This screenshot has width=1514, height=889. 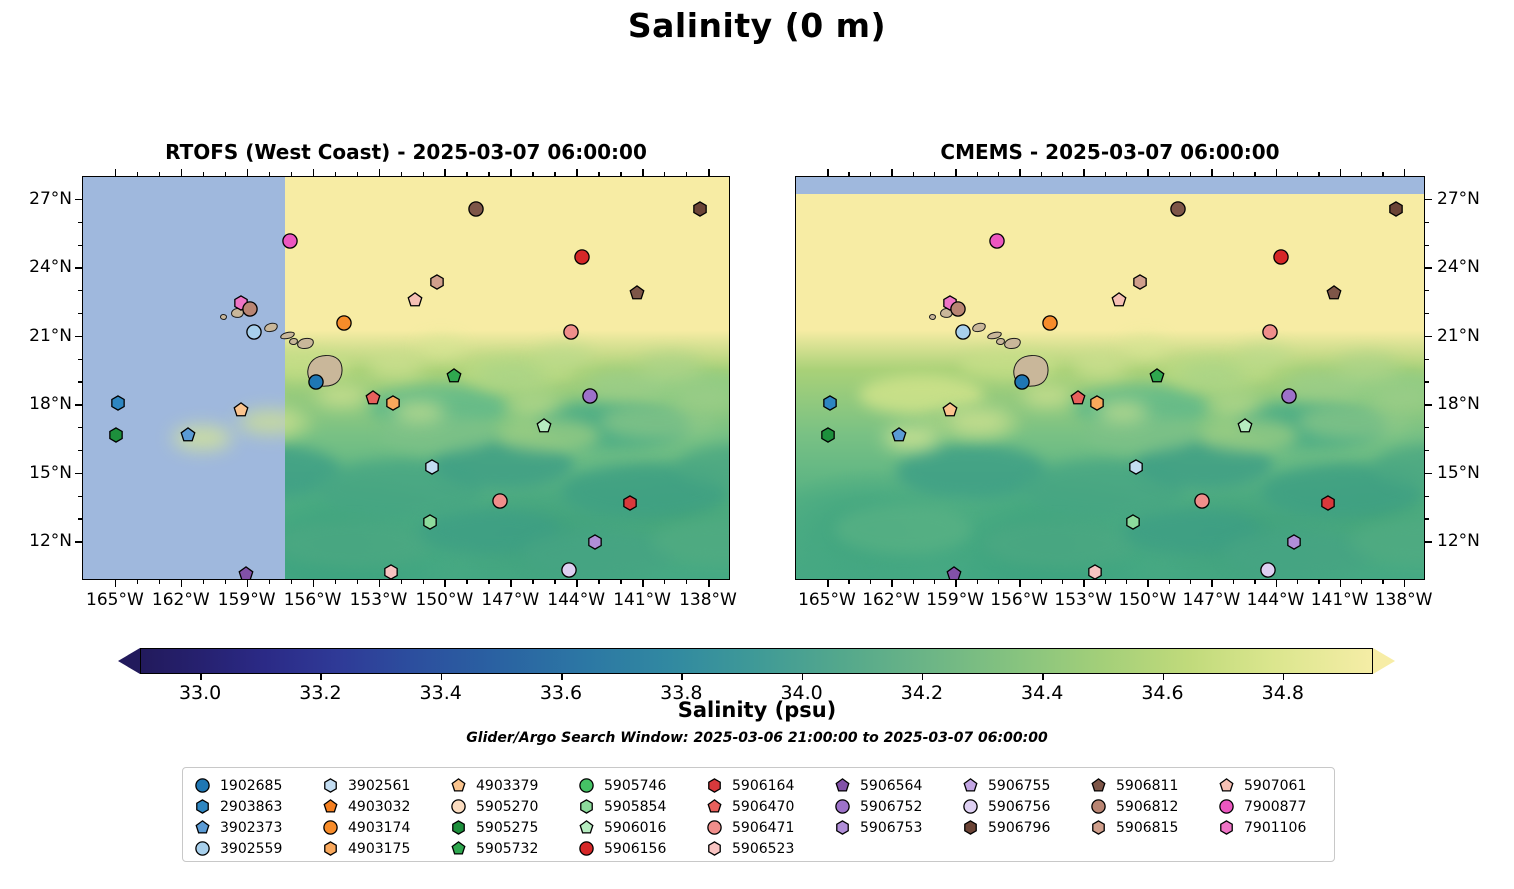 I want to click on legend-item-5905732: 5905732, so click(x=511, y=848).